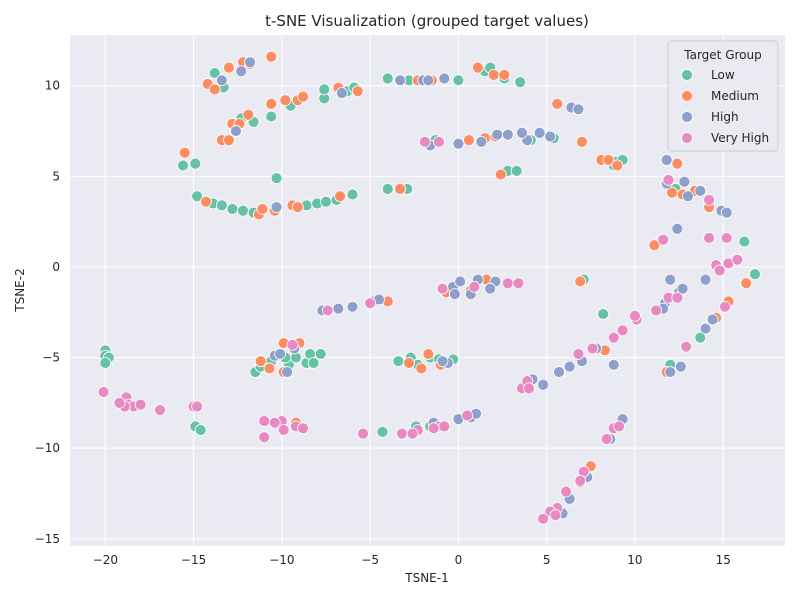  I want to click on legend-marker-high, so click(687, 117).